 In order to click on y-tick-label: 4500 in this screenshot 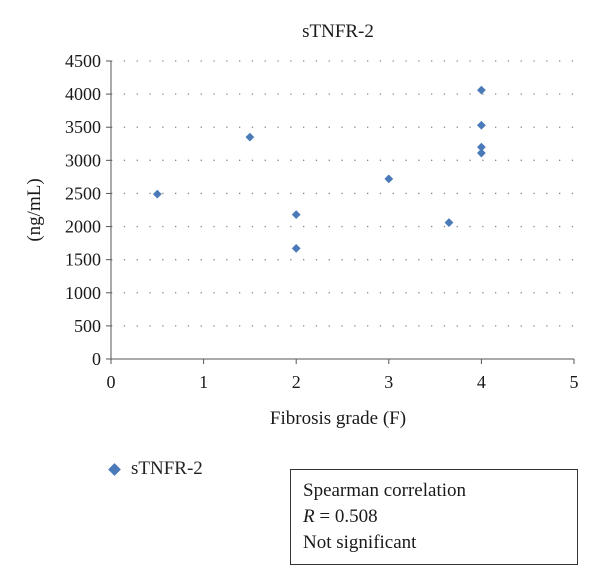, I will do `click(83, 61)`.